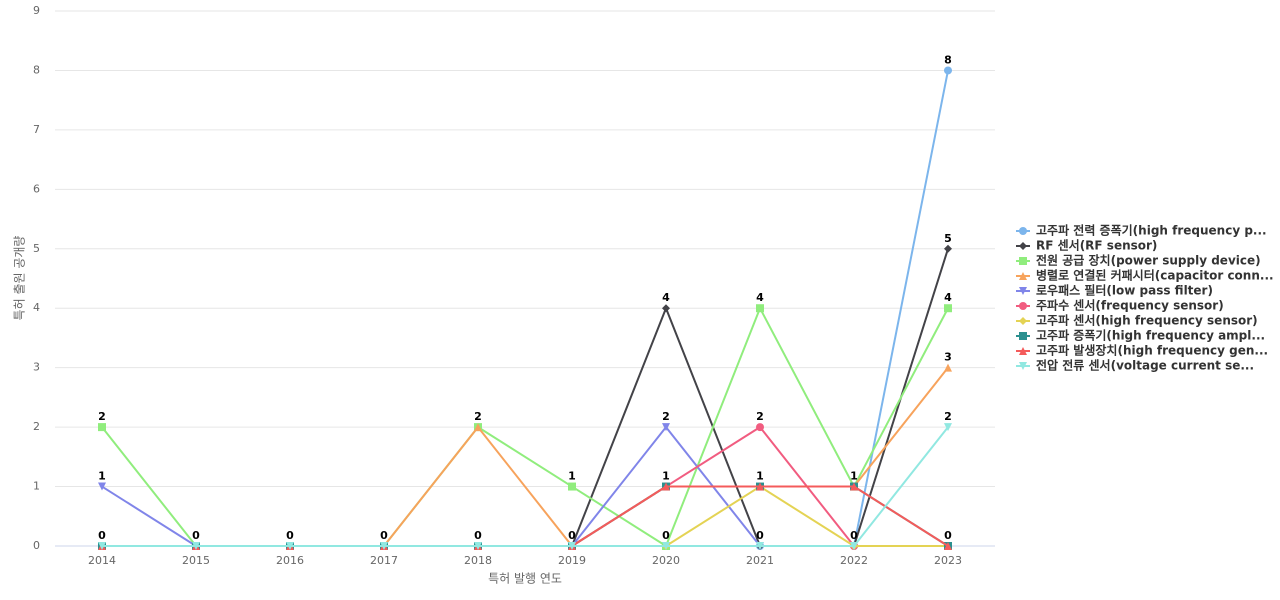 The width and height of the screenshot is (1280, 600). Describe the element at coordinates (1147, 320) in the screenshot. I see `legend-label: 고주파 센서(high frequency sensor)` at that location.